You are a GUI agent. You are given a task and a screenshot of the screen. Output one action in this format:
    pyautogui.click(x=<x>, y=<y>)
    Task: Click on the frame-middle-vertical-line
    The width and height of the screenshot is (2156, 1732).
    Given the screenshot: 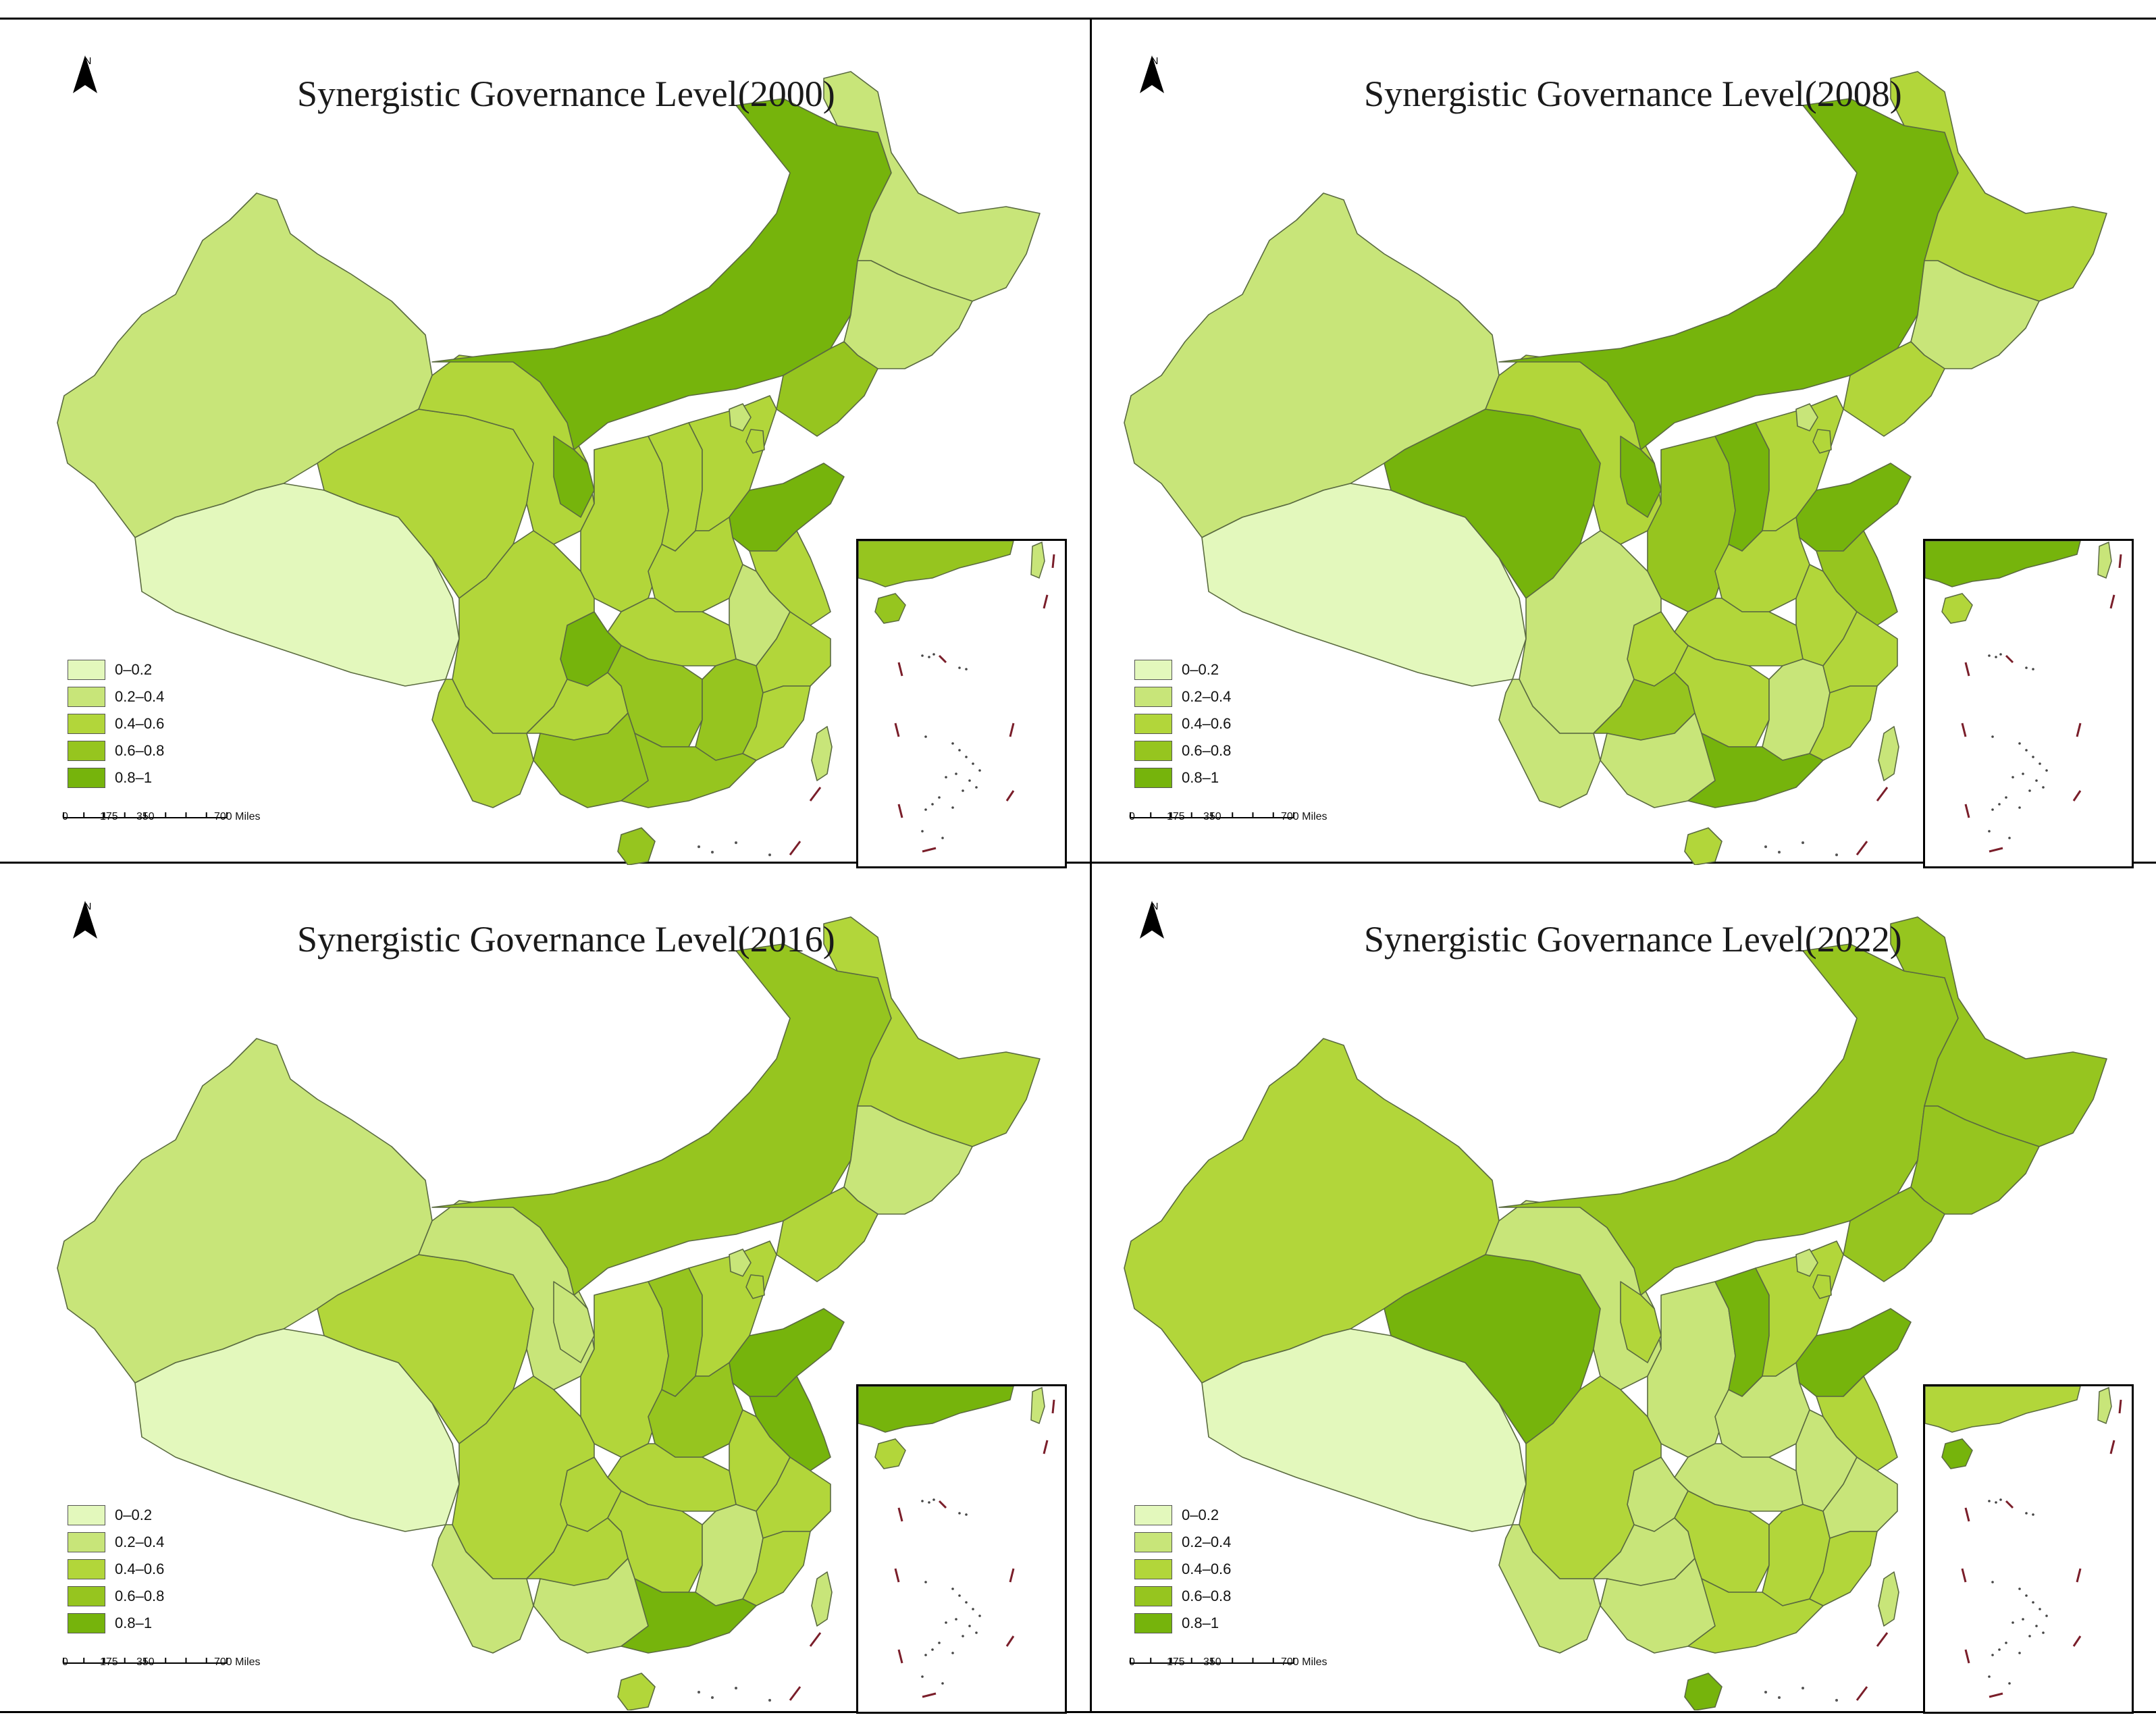 What is the action you would take?
    pyautogui.click(x=1091, y=865)
    